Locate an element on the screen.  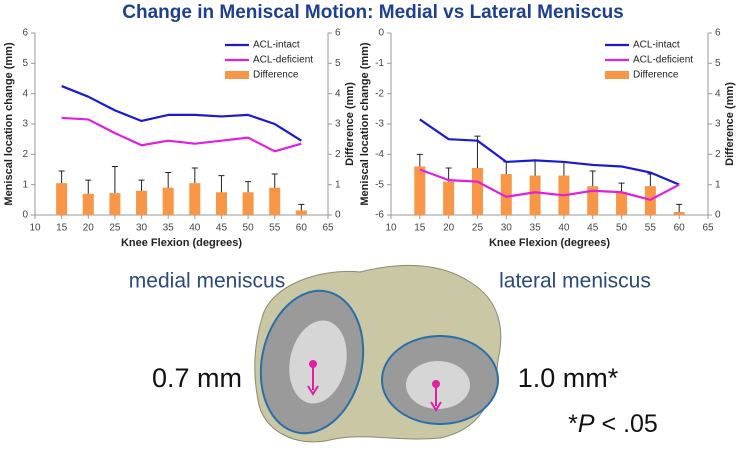
note-italic: P is located at coordinates (586, 424).